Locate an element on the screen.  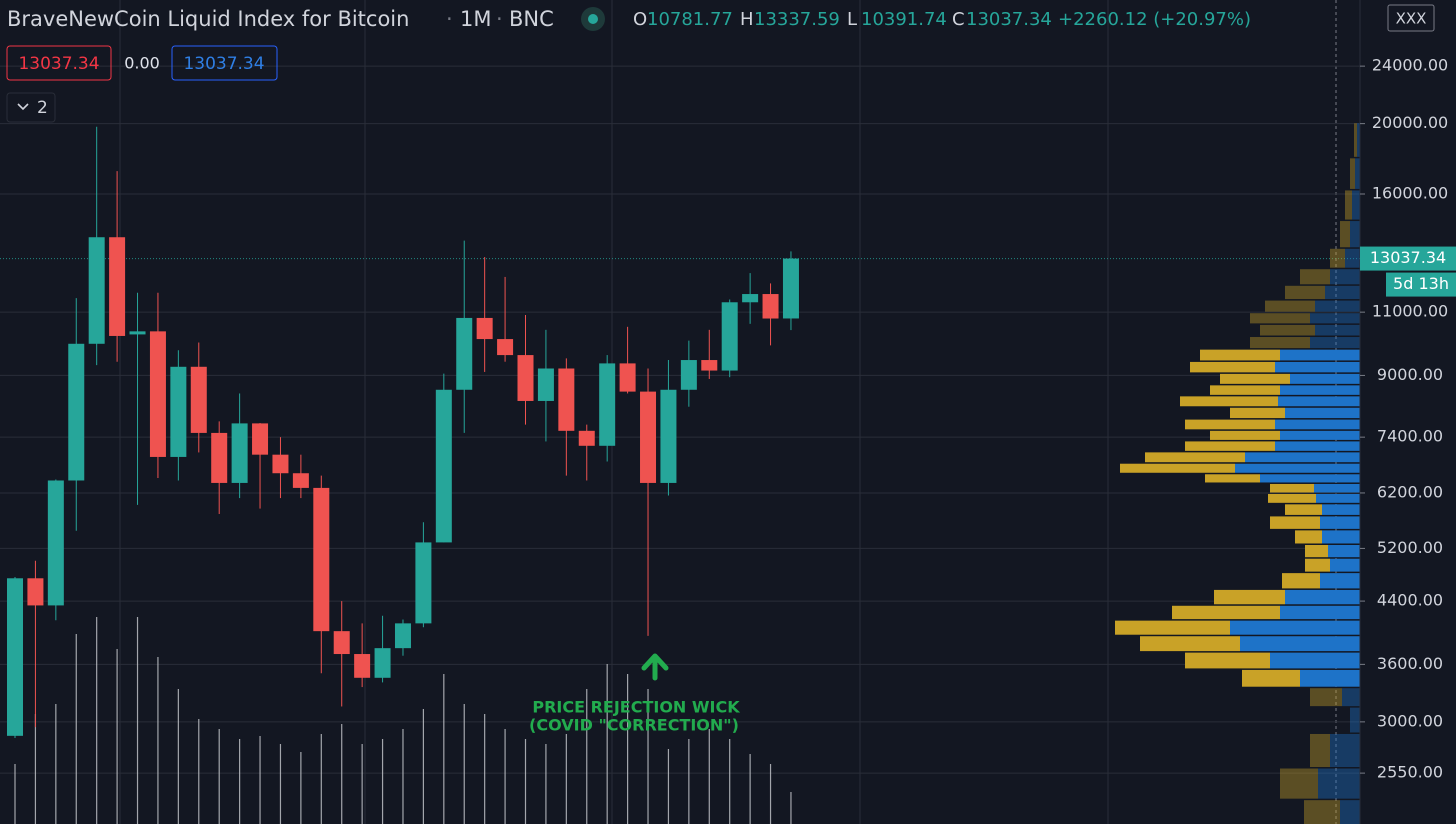
collapsed-count: 2 is located at coordinates (42, 108).